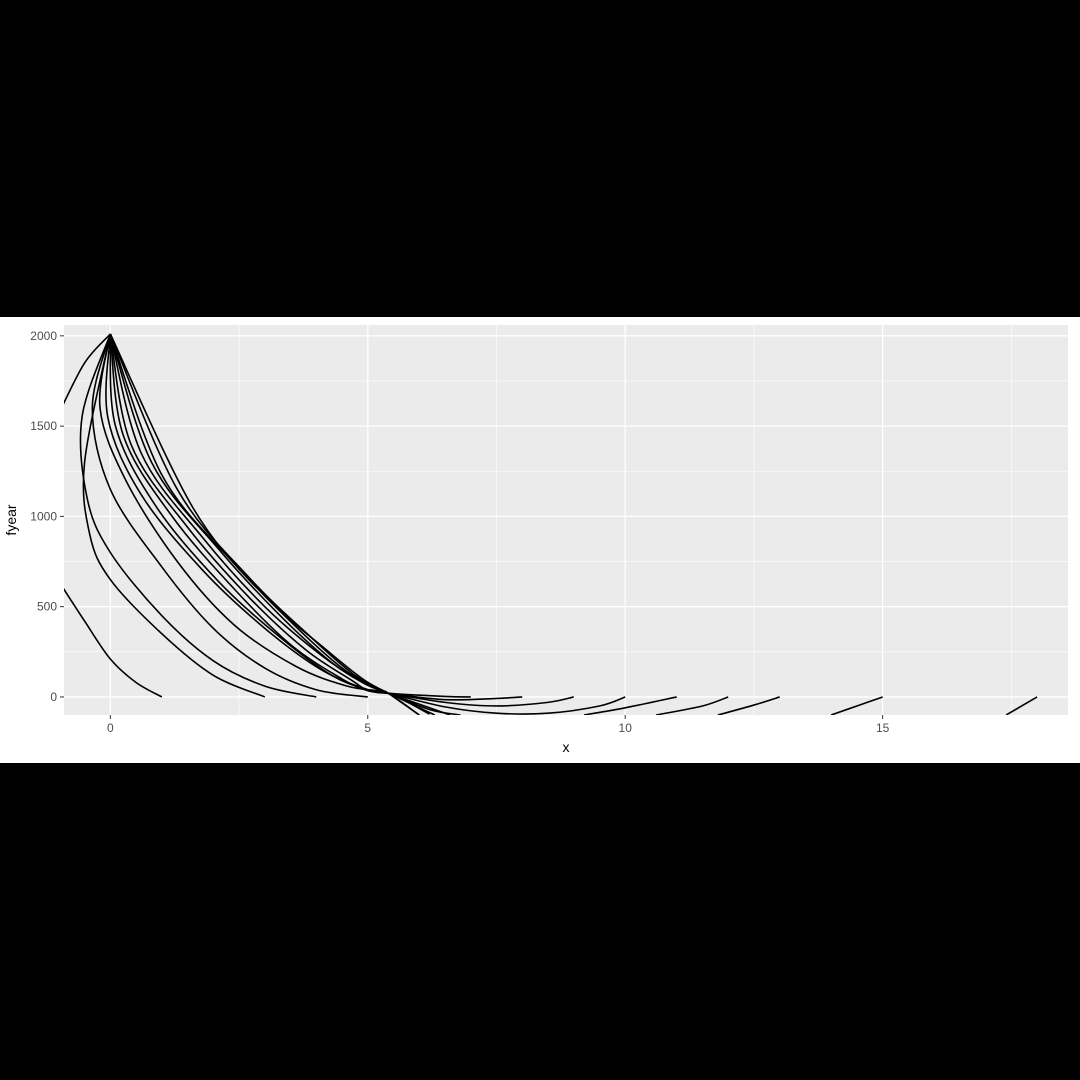 This screenshot has height=1080, width=1080. What do you see at coordinates (43, 336) in the screenshot?
I see `y-tick-label: 2000` at bounding box center [43, 336].